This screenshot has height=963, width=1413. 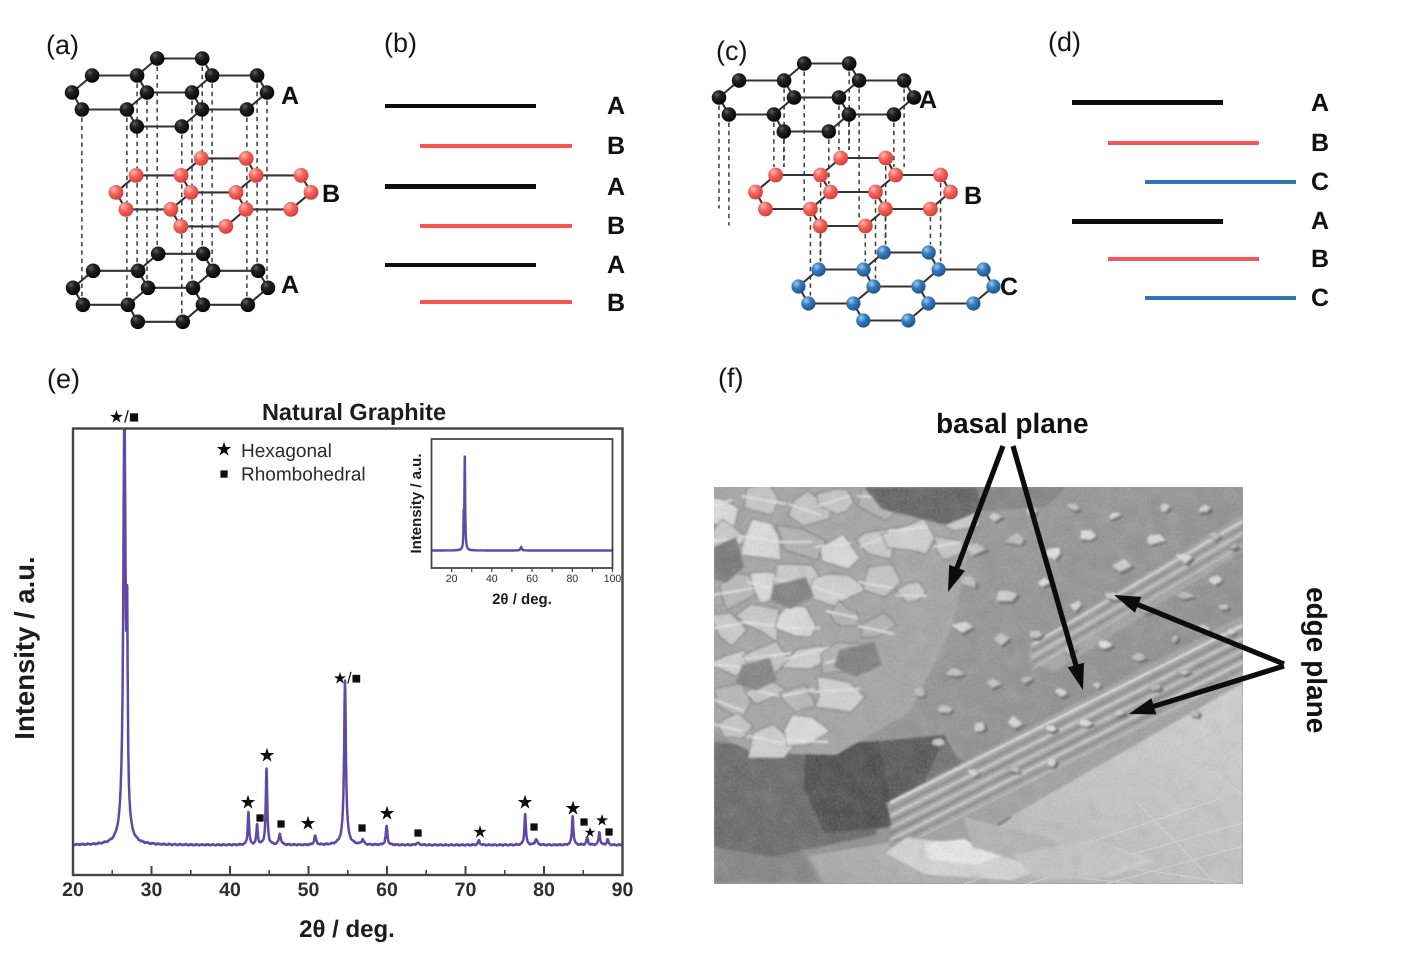 What do you see at coordinates (152, 890) in the screenshot?
I see `svg-text: 30` at bounding box center [152, 890].